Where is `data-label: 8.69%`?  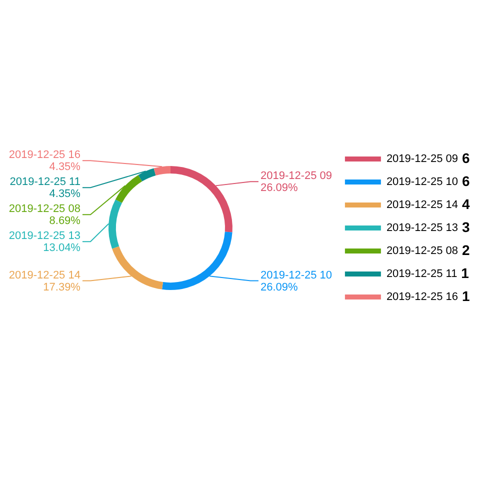
data-label: 8.69% is located at coordinates (65, 221).